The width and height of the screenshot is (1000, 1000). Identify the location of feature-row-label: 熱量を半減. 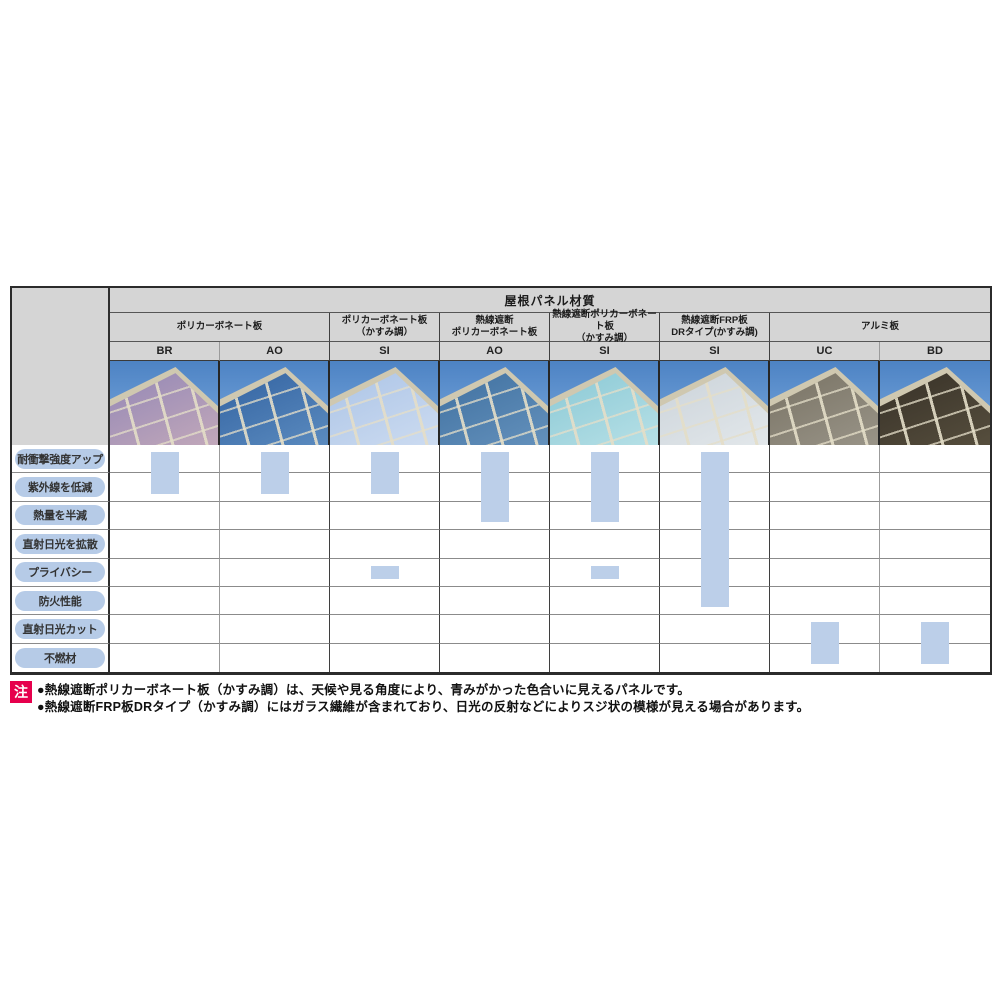
(61, 516).